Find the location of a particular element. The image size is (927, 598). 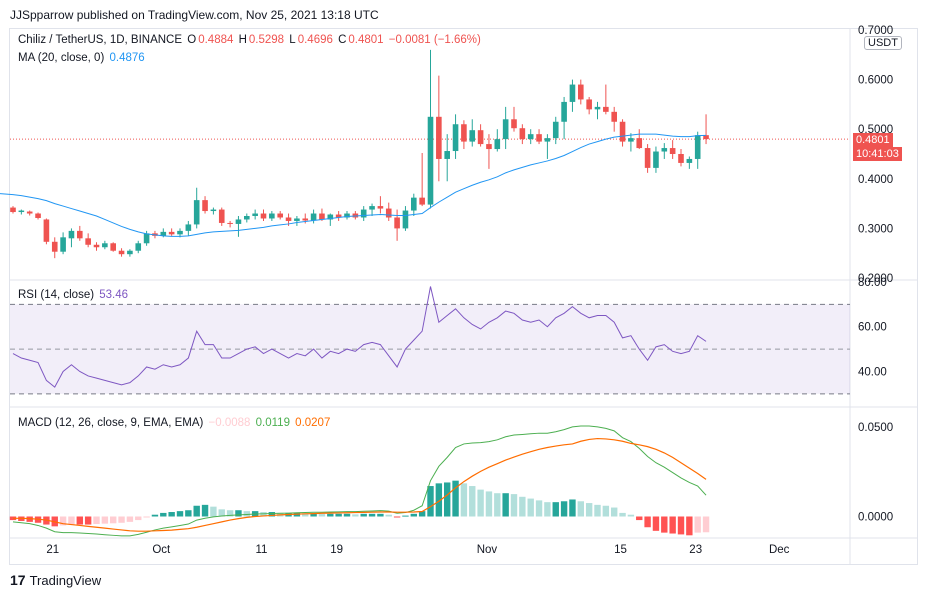

time-tick-label: Nov is located at coordinates (487, 550).